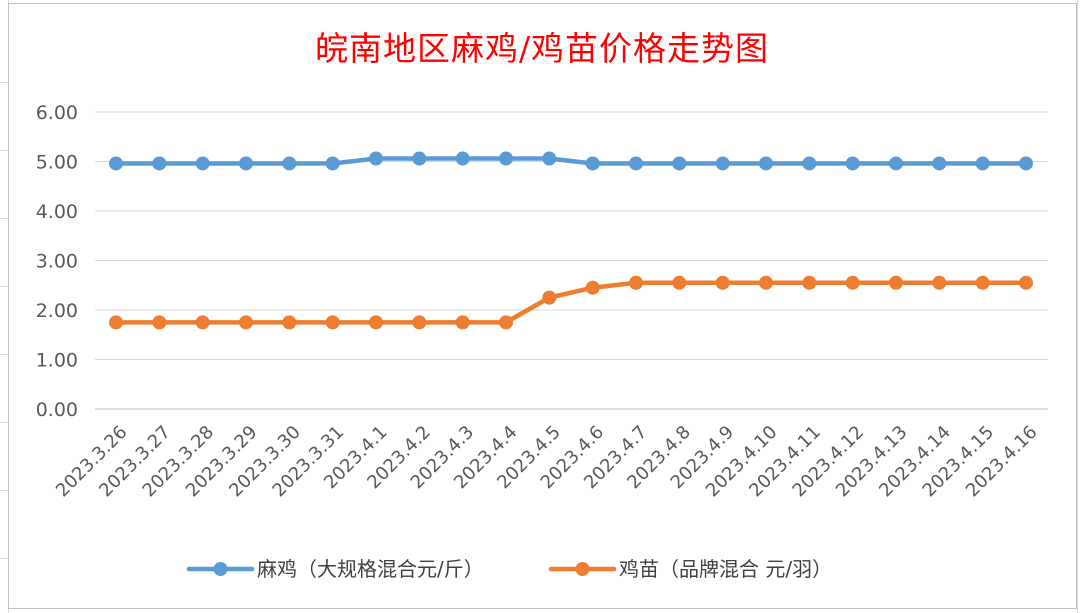 This screenshot has width=1084, height=613. What do you see at coordinates (57, 113) in the screenshot?
I see `y-tick-label: 6.00` at bounding box center [57, 113].